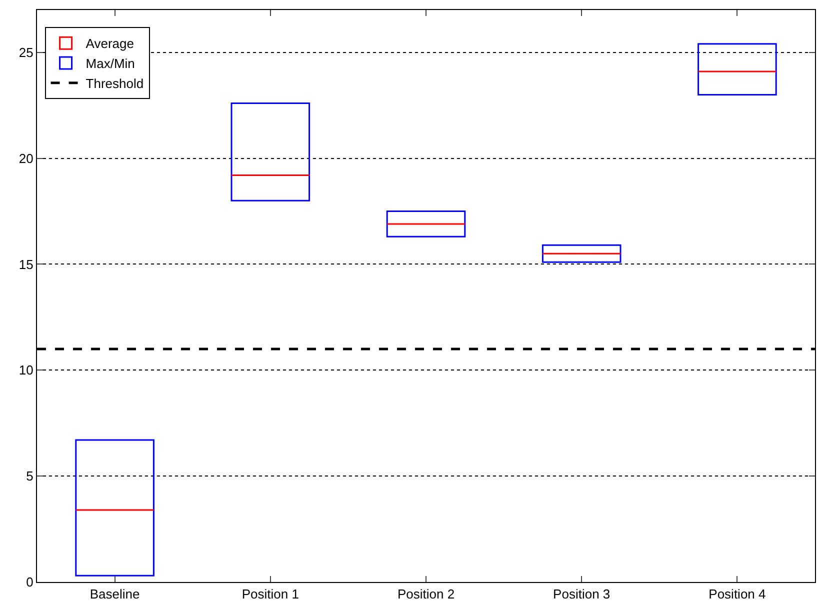 This screenshot has height=610, width=818. I want to click on y-tick-label: 0, so click(30, 582).